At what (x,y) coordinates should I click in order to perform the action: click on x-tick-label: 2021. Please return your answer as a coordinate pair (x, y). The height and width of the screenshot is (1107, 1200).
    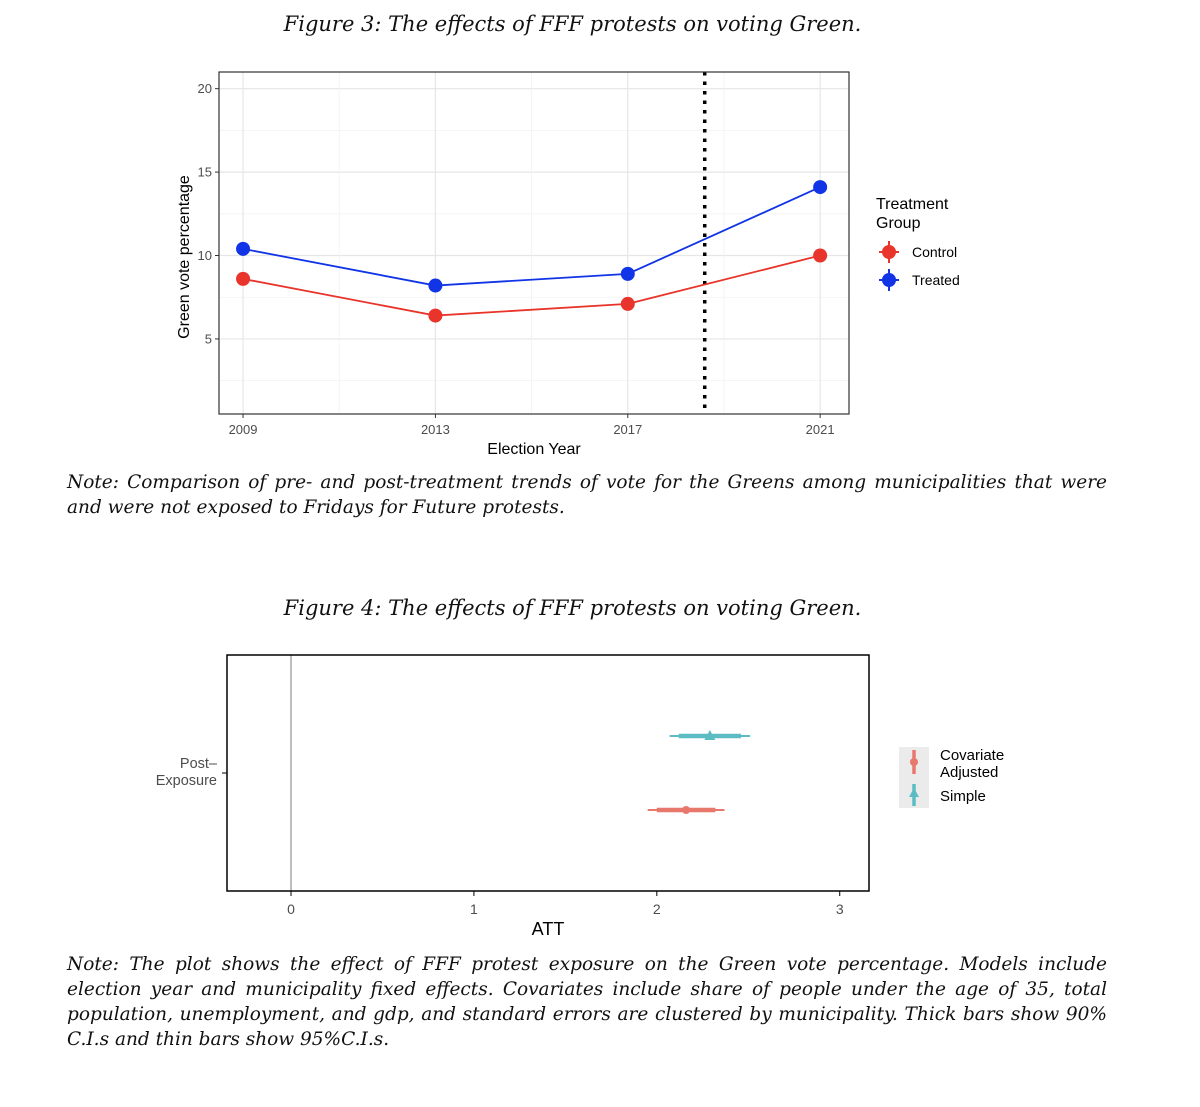
    Looking at the image, I should click on (820, 429).